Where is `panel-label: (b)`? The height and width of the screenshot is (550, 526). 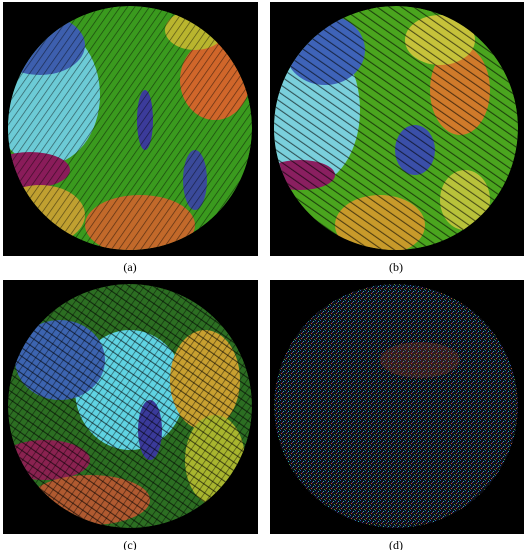
panel-label: (b) is located at coordinates (396, 267).